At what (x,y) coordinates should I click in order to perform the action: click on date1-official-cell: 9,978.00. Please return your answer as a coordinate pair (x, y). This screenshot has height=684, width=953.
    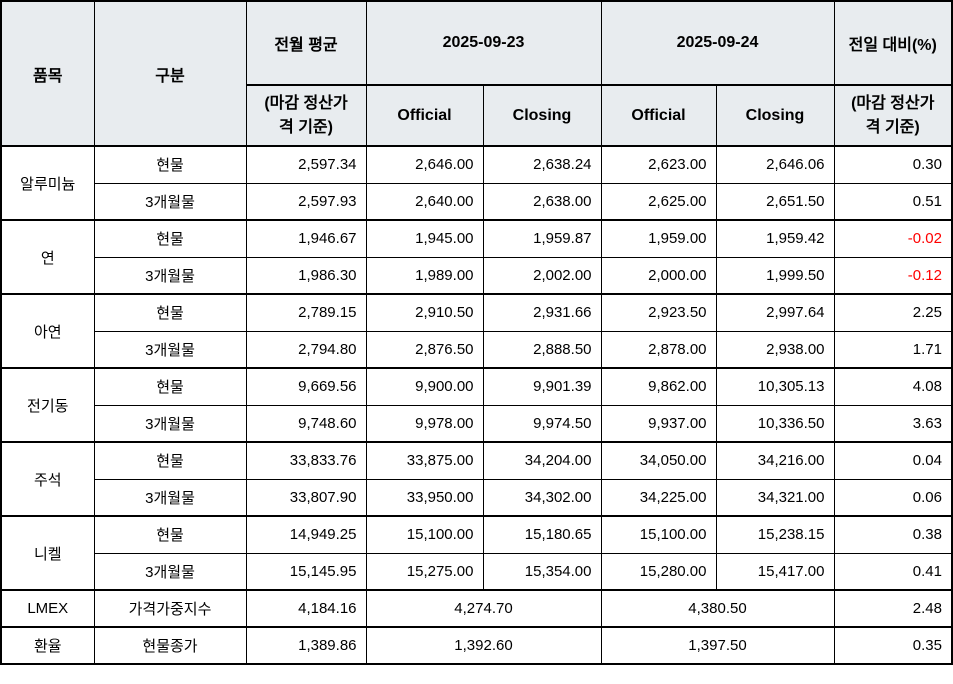
    Looking at the image, I should click on (424, 423).